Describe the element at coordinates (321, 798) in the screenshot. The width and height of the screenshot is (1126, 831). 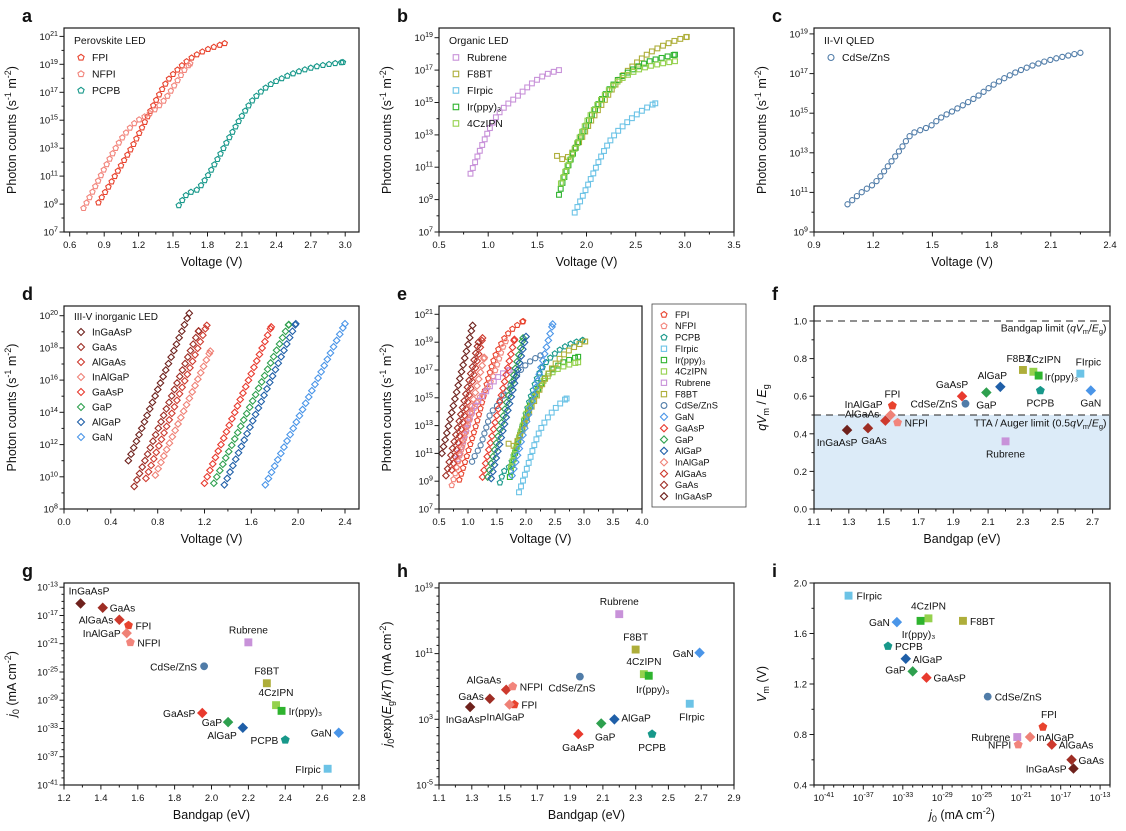
I see `tick-label: 2.6` at that location.